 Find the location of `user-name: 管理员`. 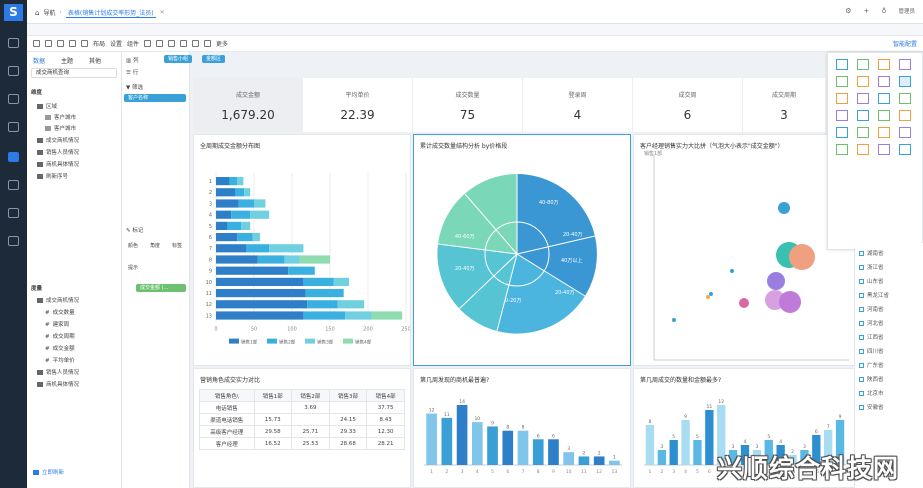

user-name: 管理员 is located at coordinates (906, 12).